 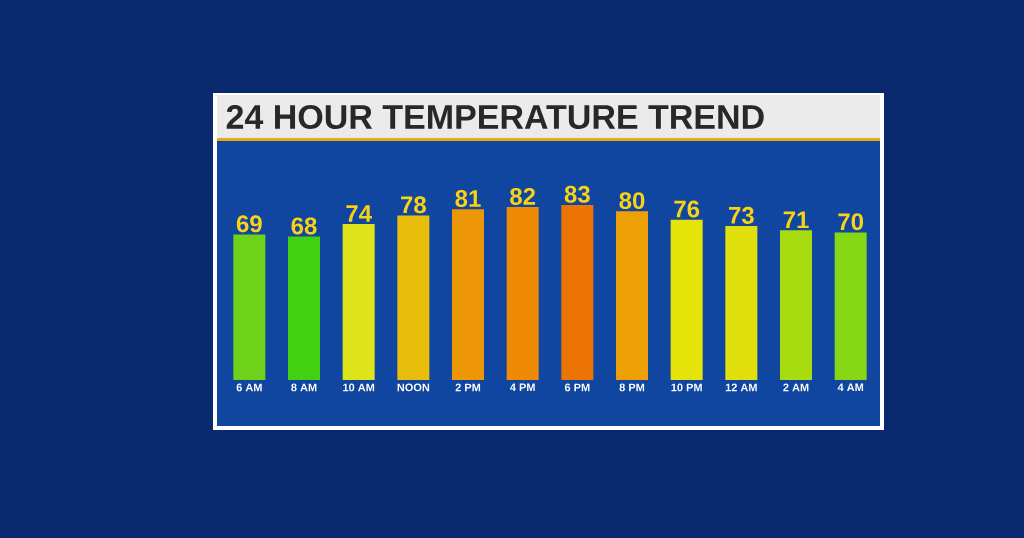 What do you see at coordinates (687, 209) in the screenshot?
I see `data-label: 76` at bounding box center [687, 209].